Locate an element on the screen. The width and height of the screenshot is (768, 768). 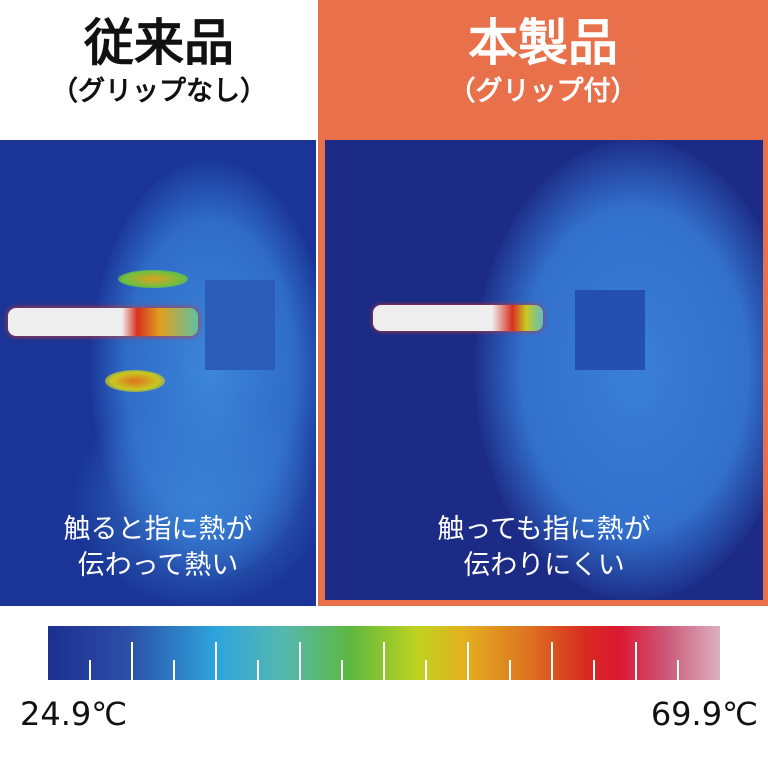
scale-min-label: 24.9℃ is located at coordinates (74, 714).